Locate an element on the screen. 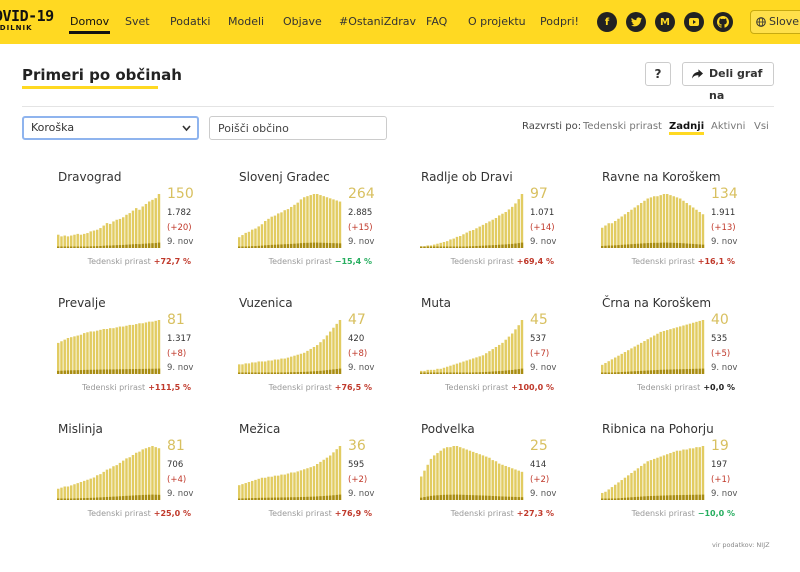  weekly-growth-label: Tedenski prirast is located at coordinates (669, 387).